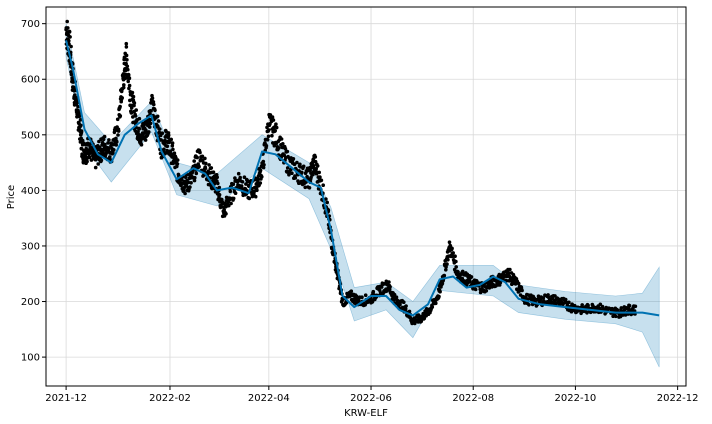  What do you see at coordinates (11, 197) in the screenshot?
I see `y-axis-label: Price` at bounding box center [11, 197].